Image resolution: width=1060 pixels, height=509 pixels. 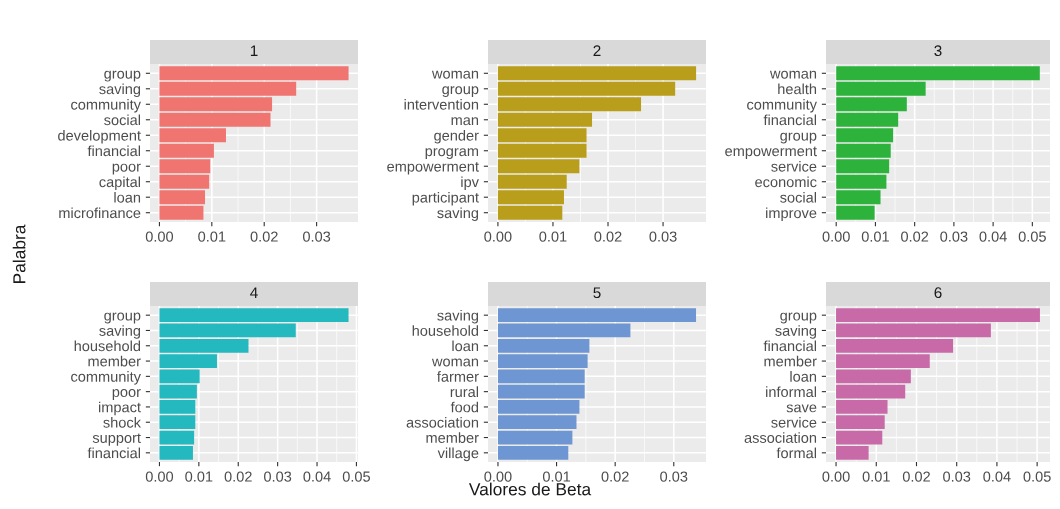 I want to click on y-tick-label: economic, so click(x=786, y=182).